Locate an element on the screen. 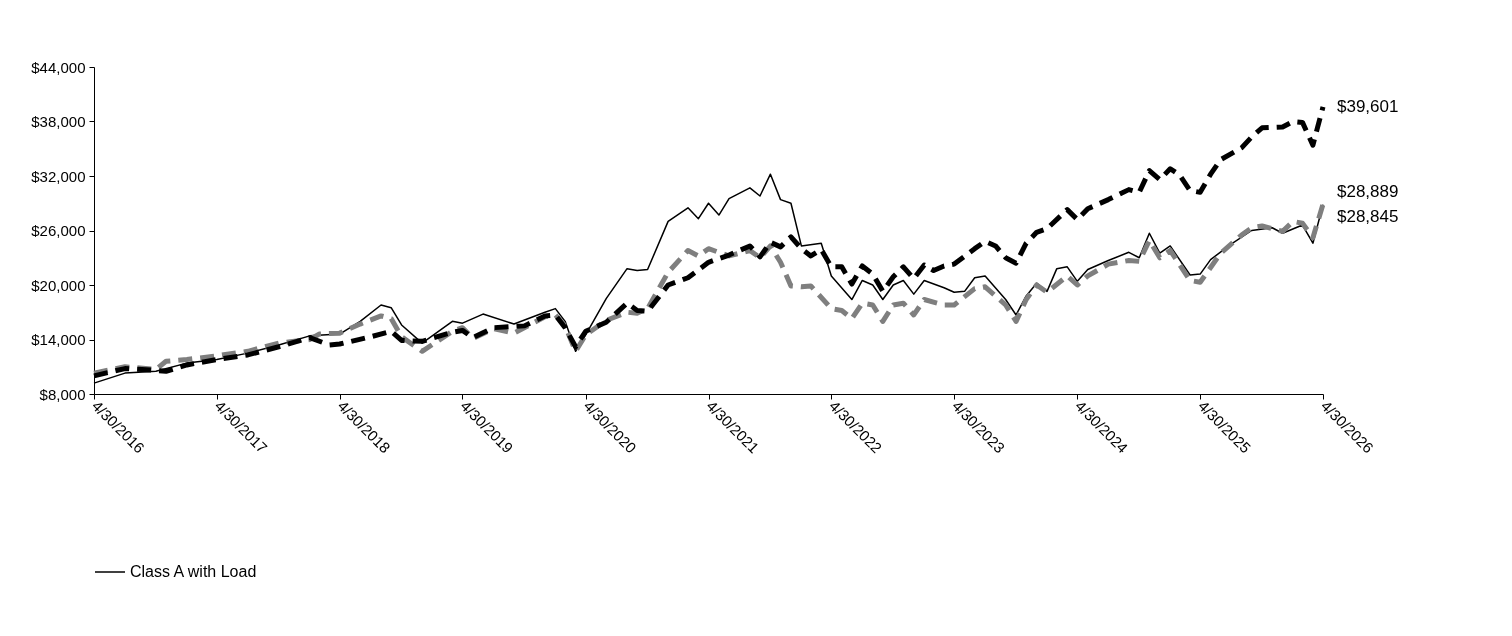 The height and width of the screenshot is (636, 1512). annotation: $28,889 is located at coordinates (1368, 192).